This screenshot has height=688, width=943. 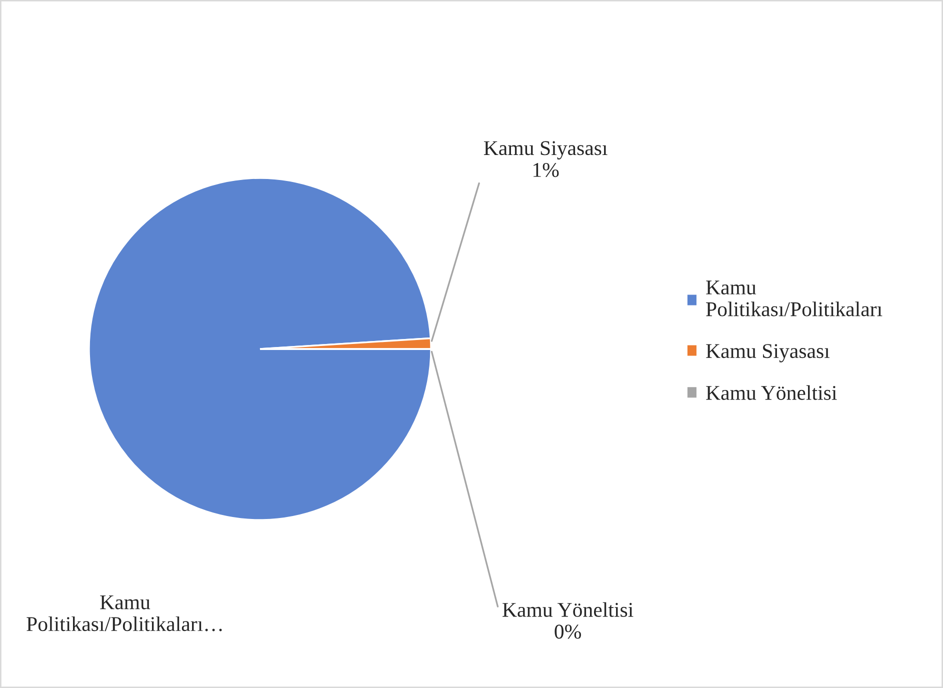 What do you see at coordinates (546, 150) in the screenshot?
I see `slice-label: Kamu Siyasası` at bounding box center [546, 150].